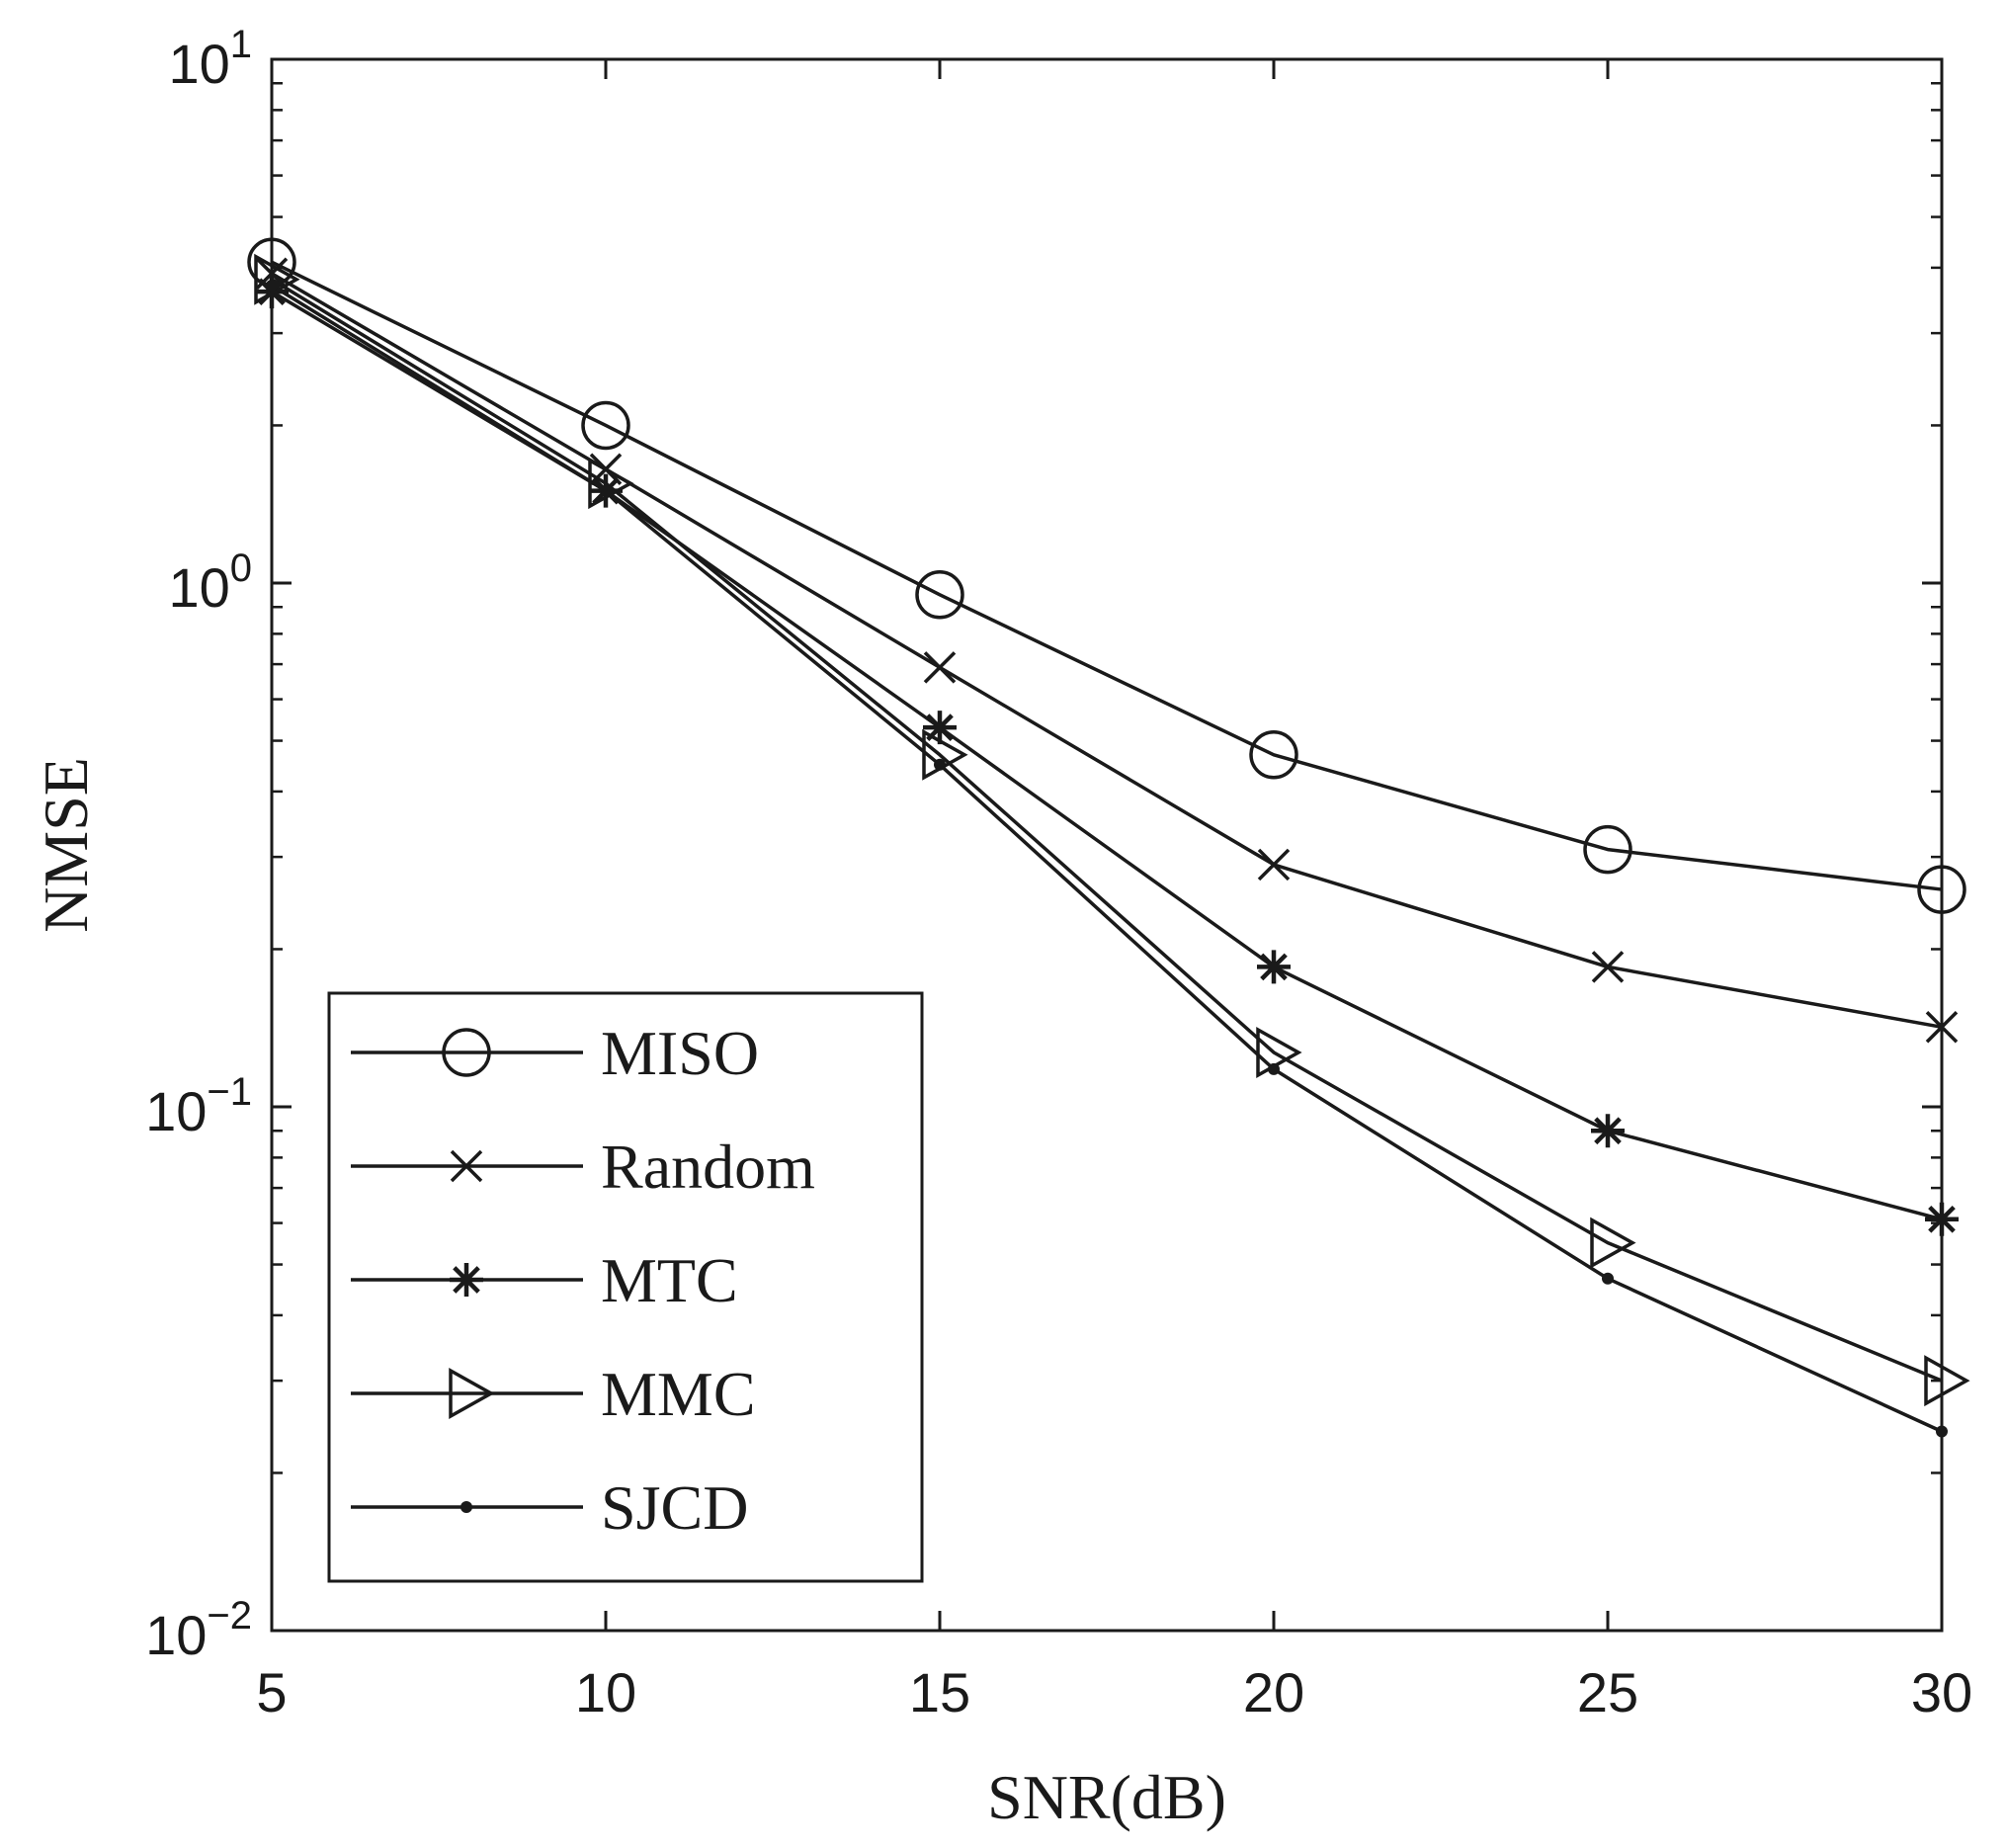 Image resolution: width=2006 pixels, height=1848 pixels. Describe the element at coordinates (198, 1106) in the screenshot. I see `y-tick-label: 10⁻¹` at that location.